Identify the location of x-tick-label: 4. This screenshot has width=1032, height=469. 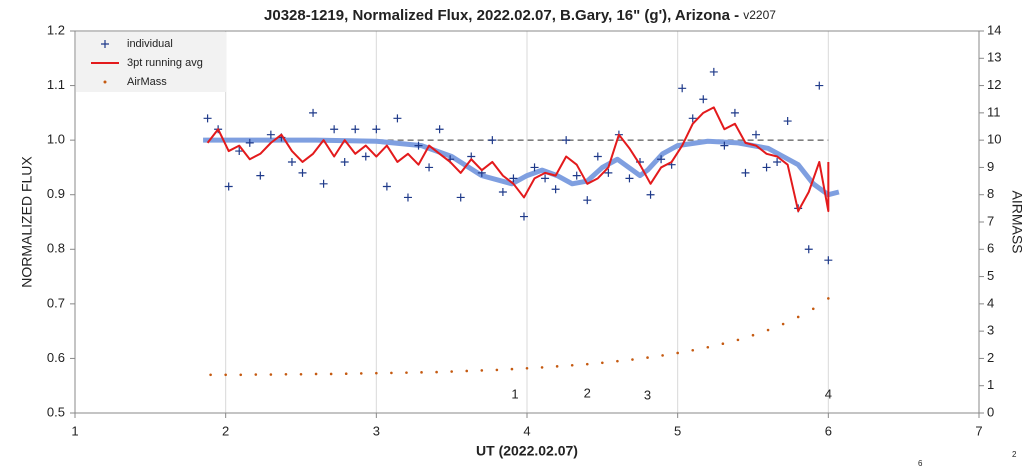
(526, 430).